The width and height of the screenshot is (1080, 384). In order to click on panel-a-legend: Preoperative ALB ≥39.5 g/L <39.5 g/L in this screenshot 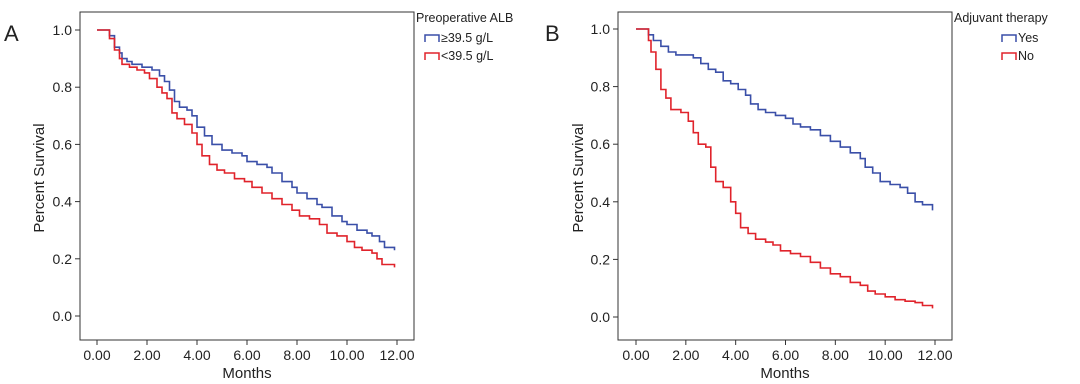, I will do `click(464, 37)`.